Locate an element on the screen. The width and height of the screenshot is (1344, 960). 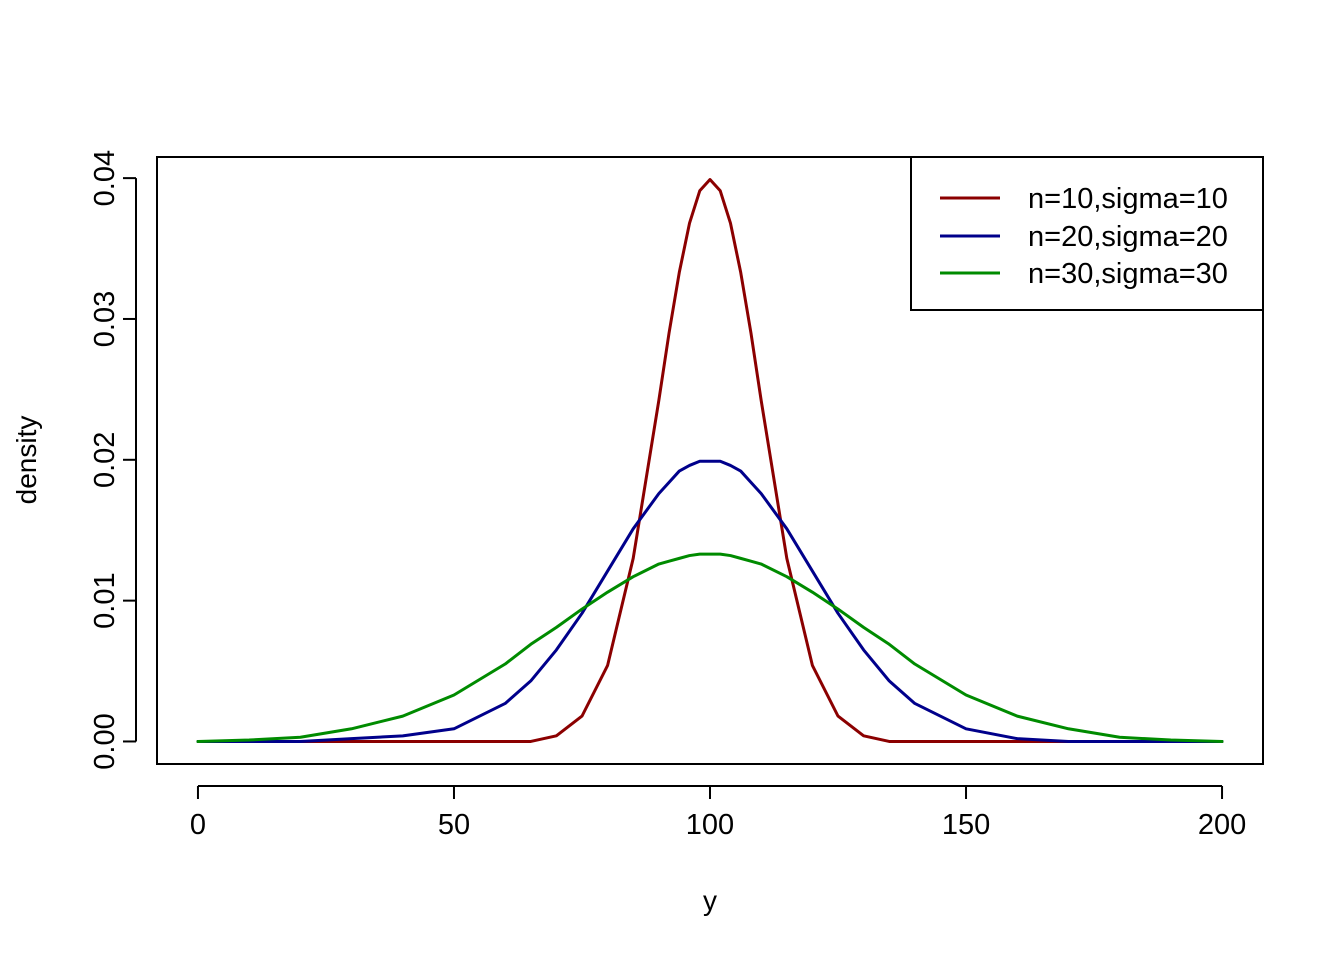
legend-box is located at coordinates (1087, 233).